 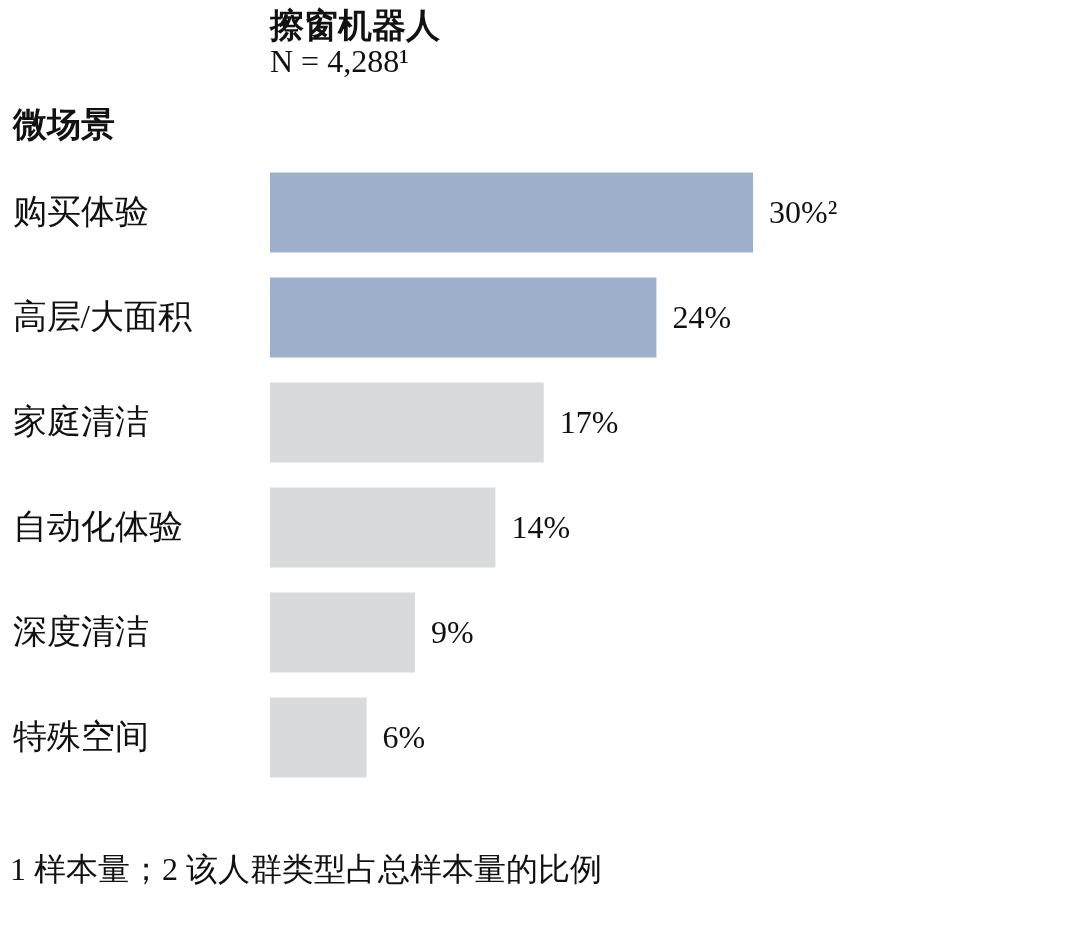 What do you see at coordinates (803, 211) in the screenshot?
I see `data-label: 30%²` at bounding box center [803, 211].